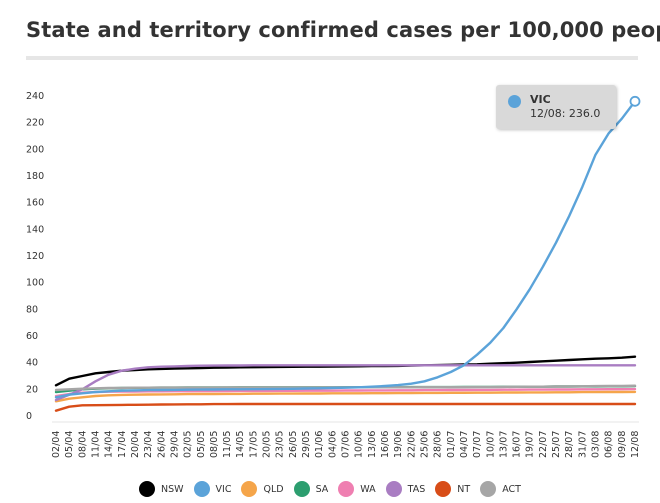 The image size is (660, 503). What do you see at coordinates (273, 489) in the screenshot?
I see `legend-label: QLD` at bounding box center [273, 489].